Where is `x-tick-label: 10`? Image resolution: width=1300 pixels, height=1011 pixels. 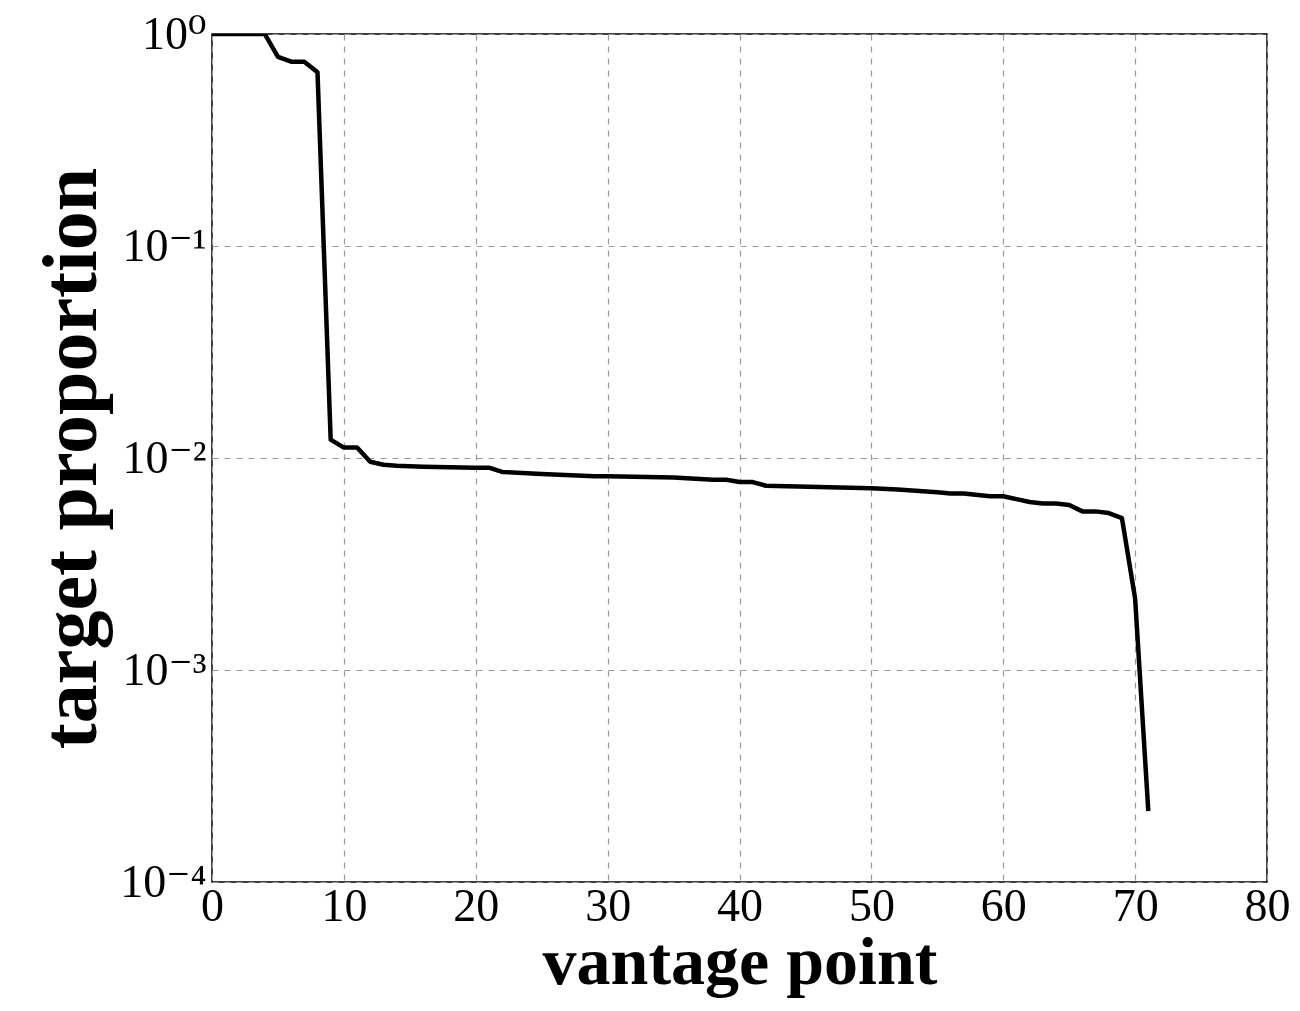 x-tick-label: 10 is located at coordinates (344, 905).